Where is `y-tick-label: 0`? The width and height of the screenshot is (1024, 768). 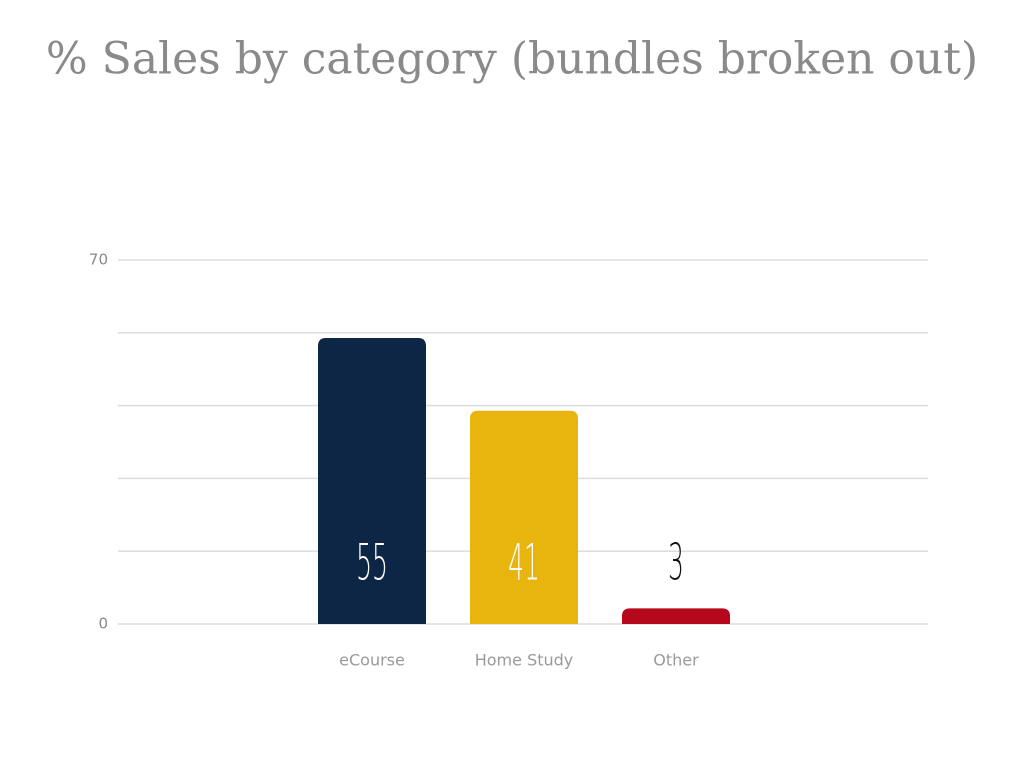 y-tick-label: 0 is located at coordinates (103, 624).